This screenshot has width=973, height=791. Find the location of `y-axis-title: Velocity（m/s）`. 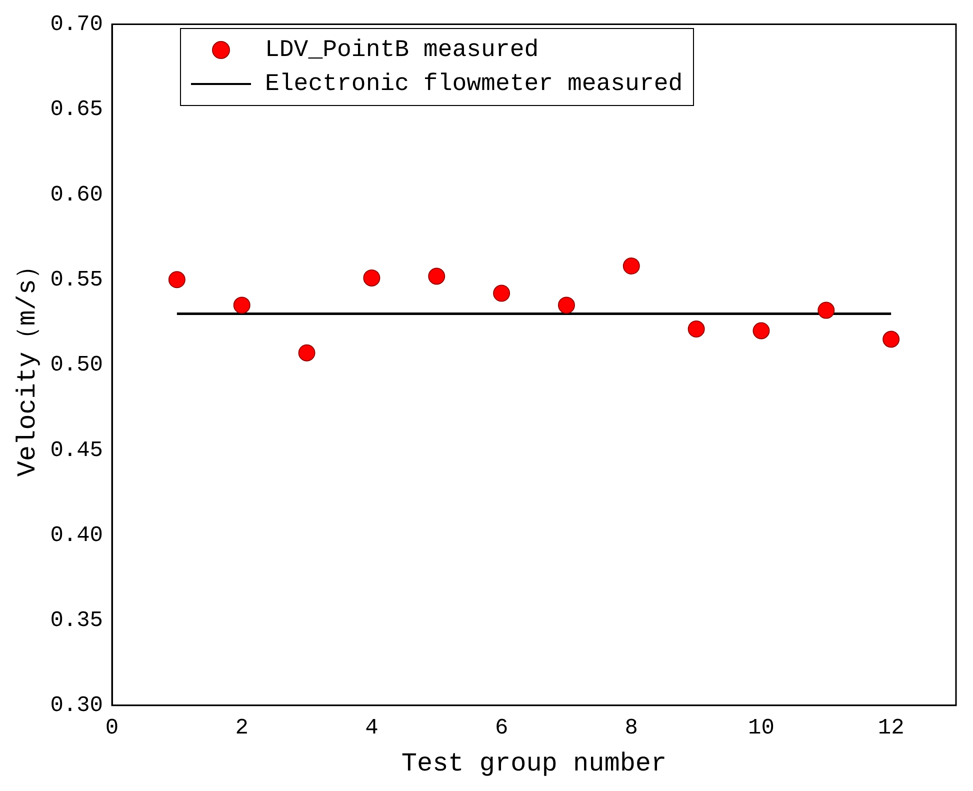

y-axis-title: Velocity（m/s） is located at coordinates (27, 364).